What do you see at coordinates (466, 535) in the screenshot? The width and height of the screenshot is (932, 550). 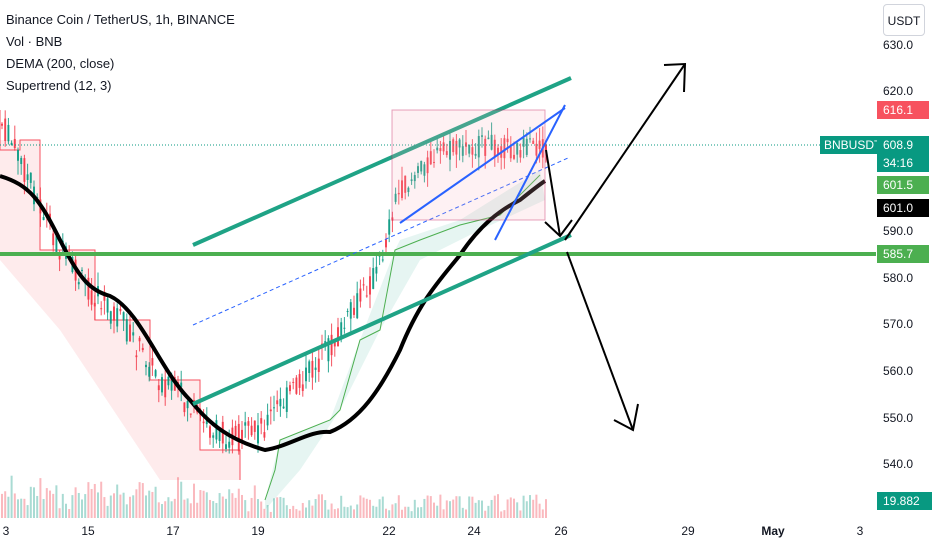 I see `time-axis` at bounding box center [466, 535].